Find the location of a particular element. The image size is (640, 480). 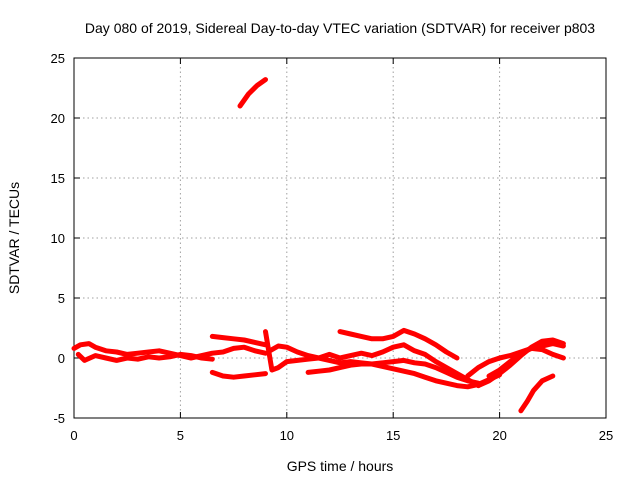

x-tick-label: 25 is located at coordinates (606, 435).